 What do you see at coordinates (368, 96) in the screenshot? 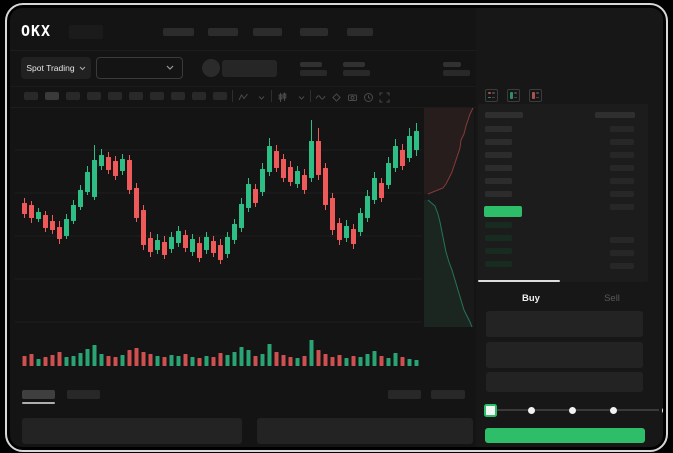
I see `clock-icon` at bounding box center [368, 96].